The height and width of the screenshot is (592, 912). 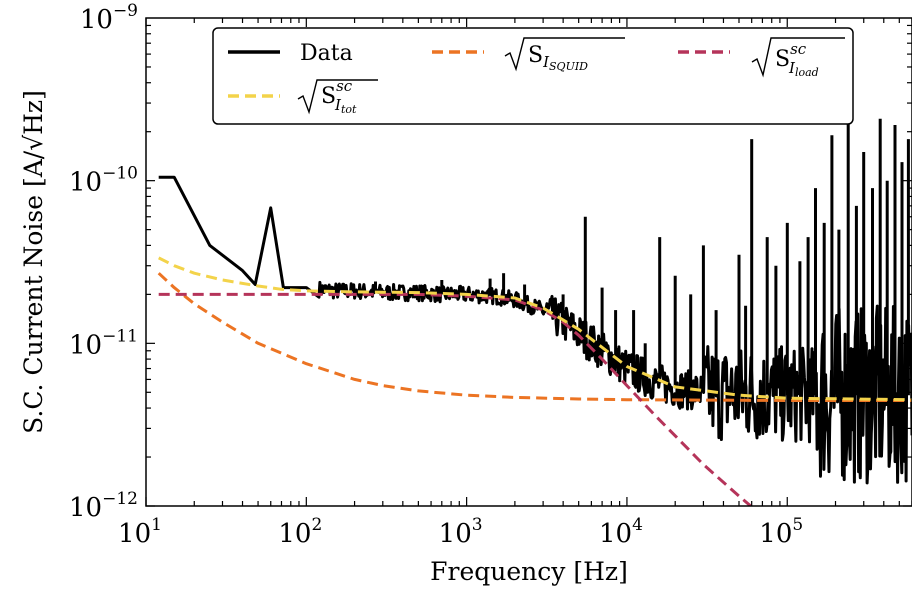 What do you see at coordinates (558, 58) in the screenshot?
I see `svg-text: SISQUID` at bounding box center [558, 58].